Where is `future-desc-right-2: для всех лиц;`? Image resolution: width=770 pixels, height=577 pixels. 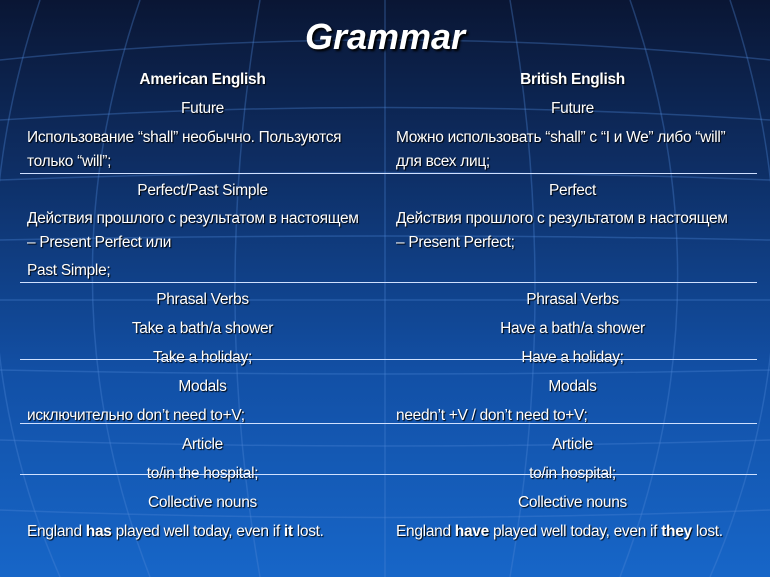
future-desc-right-2: для всех лиц; is located at coordinates (443, 161).